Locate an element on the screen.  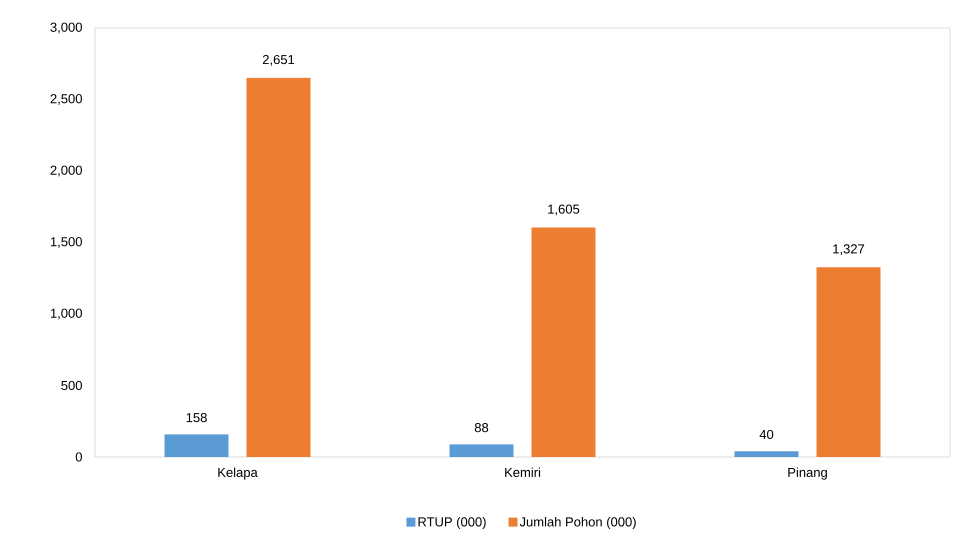
legend-label: RTUP (000) is located at coordinates (452, 523).